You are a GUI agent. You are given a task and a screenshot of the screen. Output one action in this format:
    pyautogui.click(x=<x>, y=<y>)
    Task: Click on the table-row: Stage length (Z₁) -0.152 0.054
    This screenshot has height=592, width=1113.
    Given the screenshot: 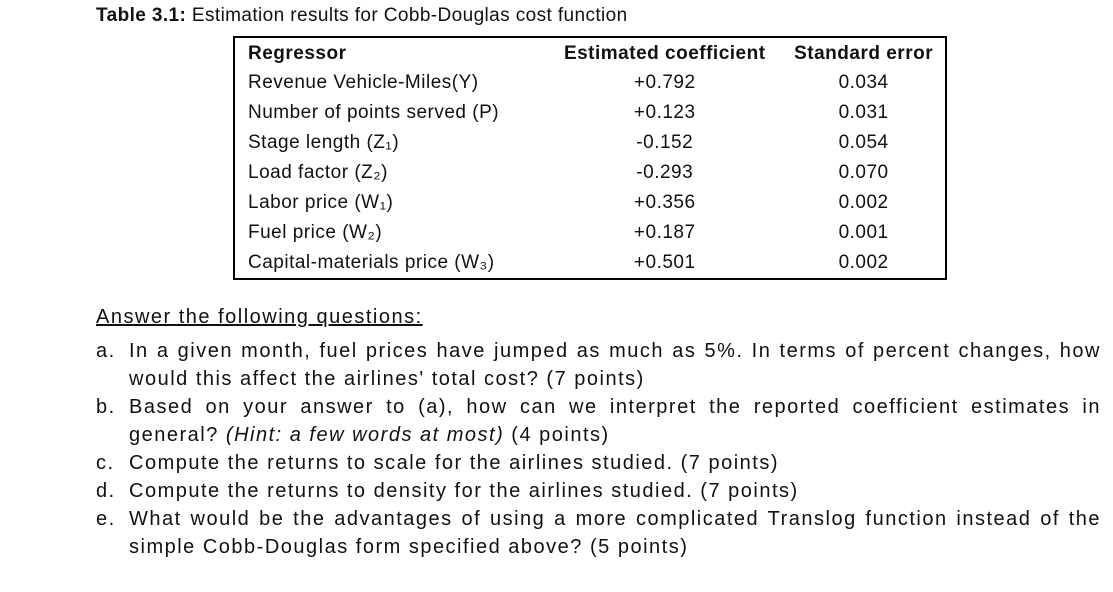 What is the action you would take?
    pyautogui.click(x=590, y=143)
    